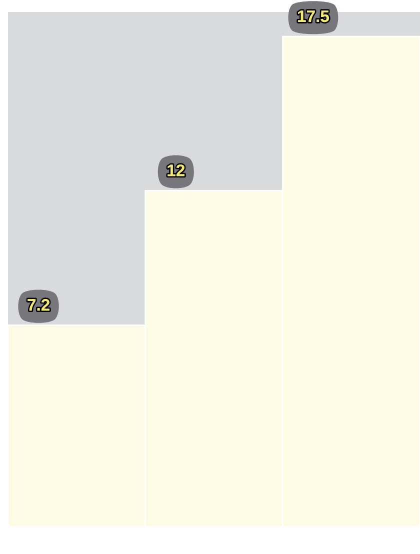 This screenshot has height=554, width=420. I want to click on data-label: 7.2, so click(39, 304).